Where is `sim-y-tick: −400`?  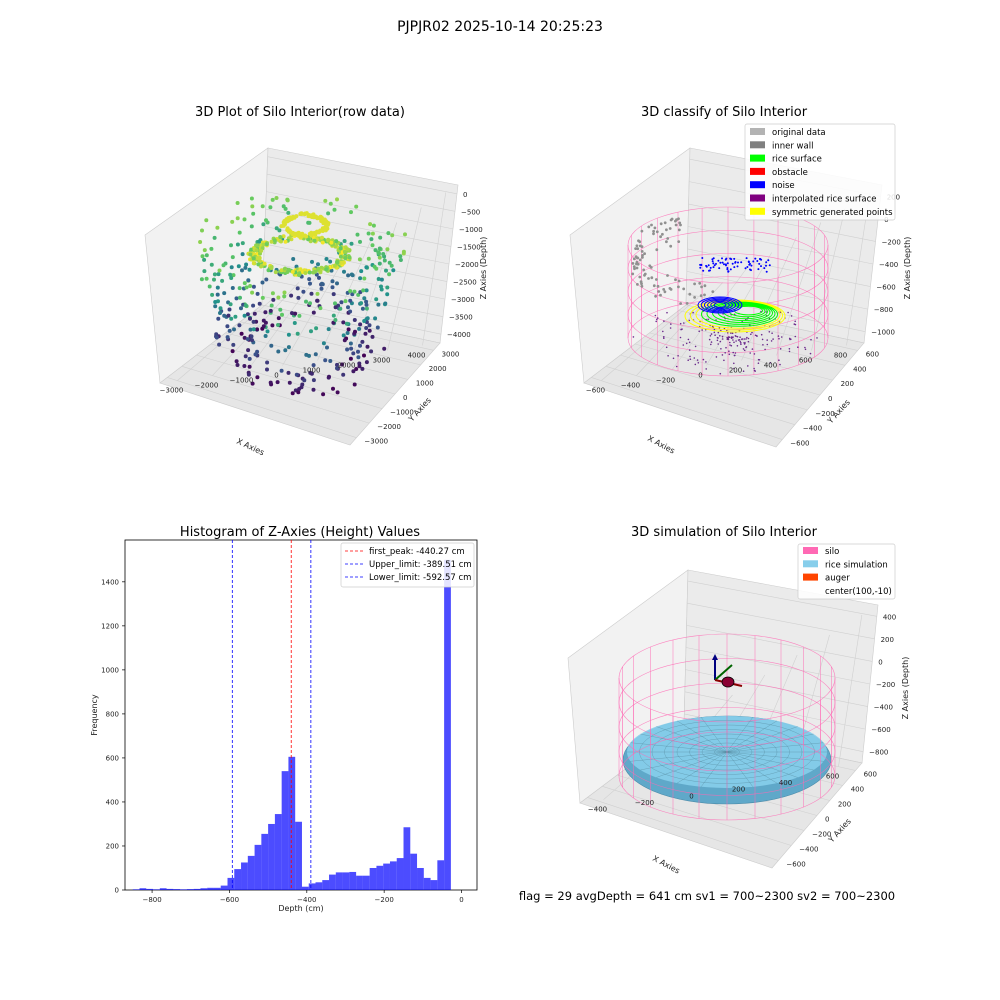
sim-y-tick: −400 is located at coordinates (808, 850).